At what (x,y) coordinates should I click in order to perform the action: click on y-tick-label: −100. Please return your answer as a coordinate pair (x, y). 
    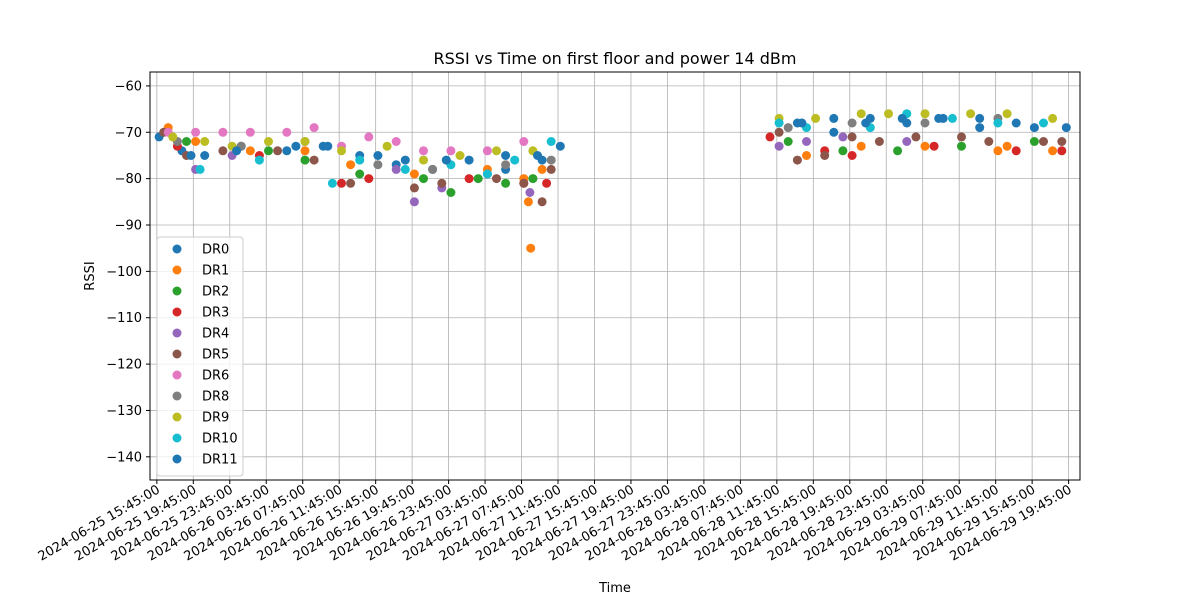
    Looking at the image, I should click on (124, 272).